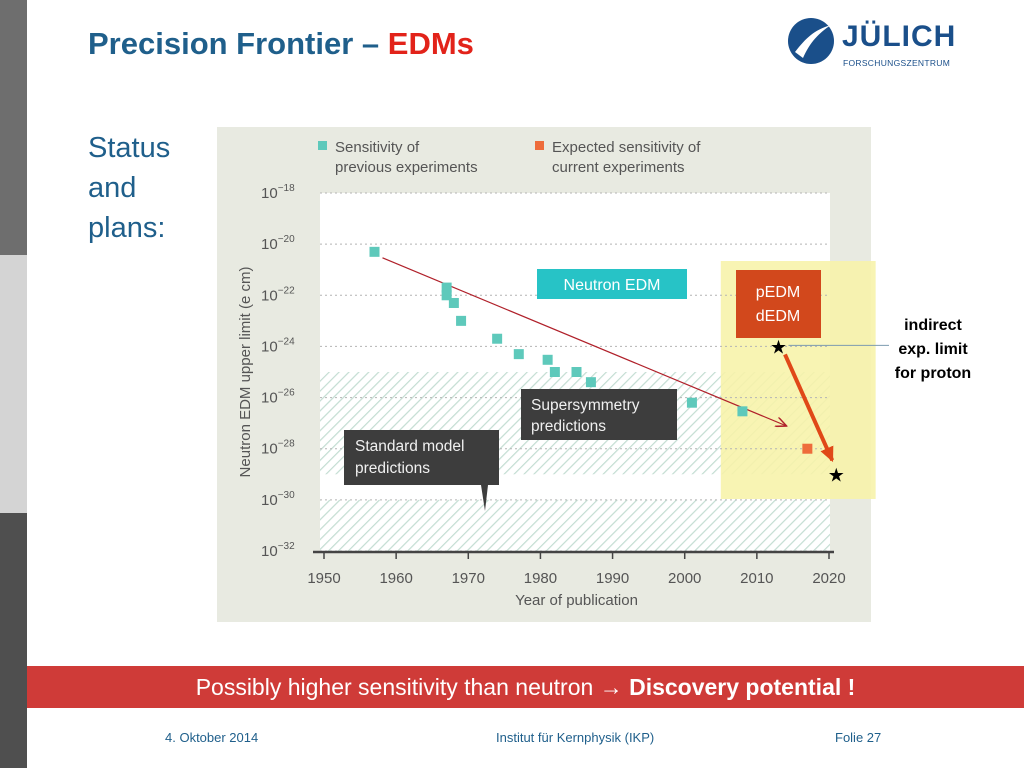 The width and height of the screenshot is (1024, 768). What do you see at coordinates (811, 41) in the screenshot?
I see `juelich-logo-icon` at bounding box center [811, 41].